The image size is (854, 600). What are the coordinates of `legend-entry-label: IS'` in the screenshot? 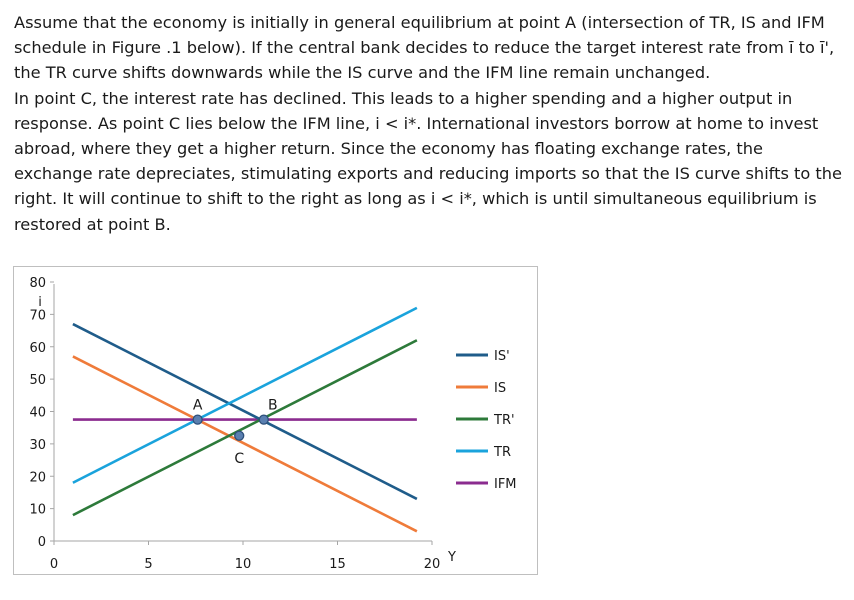 It's located at (502, 356).